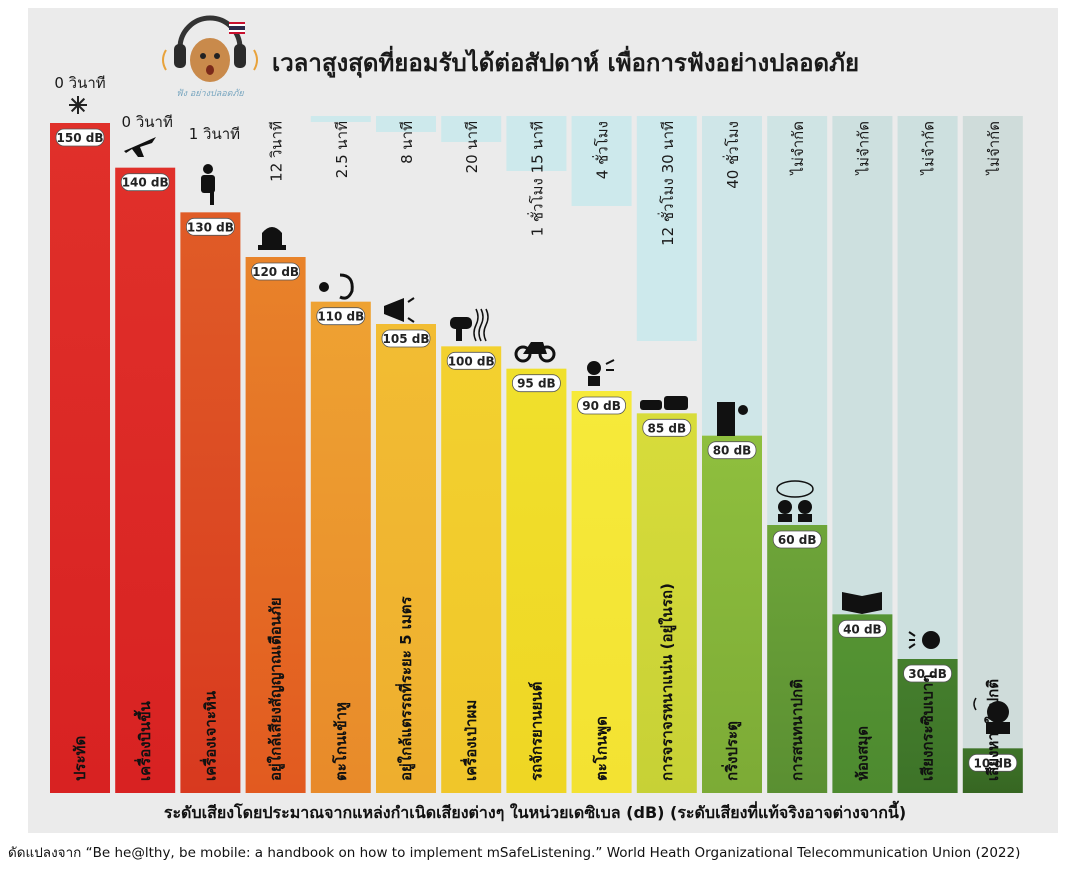  Describe the element at coordinates (472, 147) in the screenshot. I see `time-label: 20 นาที` at that location.